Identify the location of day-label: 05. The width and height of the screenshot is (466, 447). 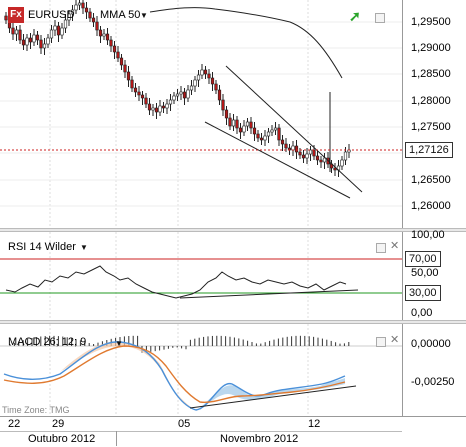
(184, 424).